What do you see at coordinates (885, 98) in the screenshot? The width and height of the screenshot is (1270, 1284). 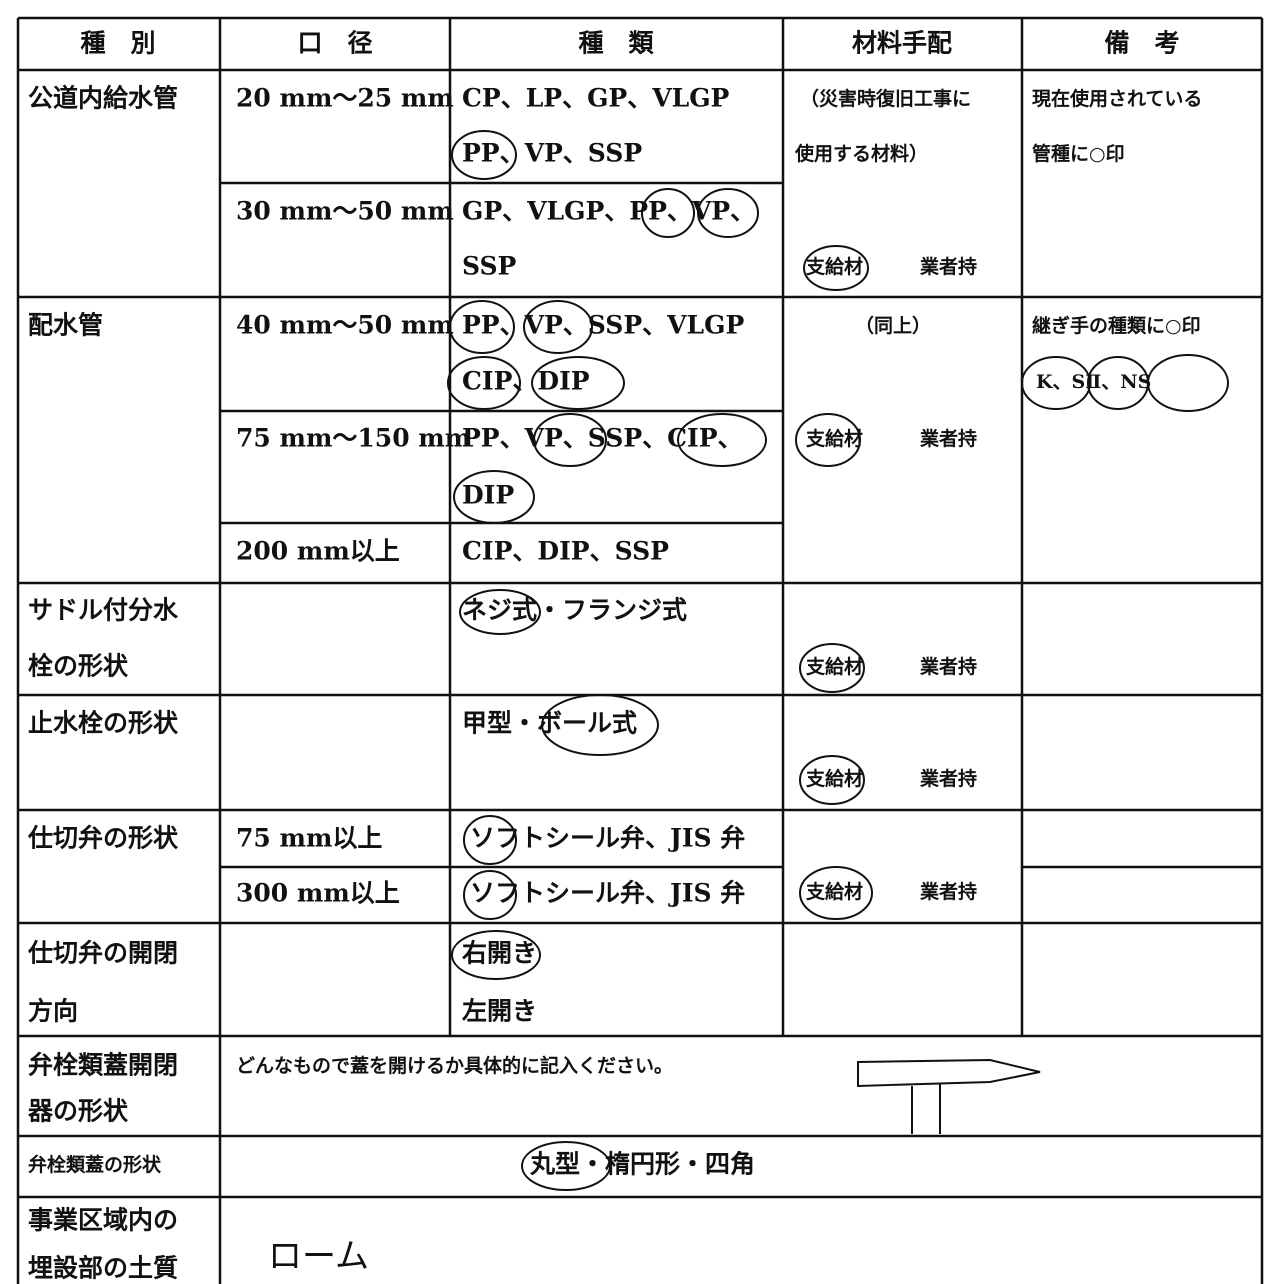 I see `material: （災害時復旧工事に` at bounding box center [885, 98].